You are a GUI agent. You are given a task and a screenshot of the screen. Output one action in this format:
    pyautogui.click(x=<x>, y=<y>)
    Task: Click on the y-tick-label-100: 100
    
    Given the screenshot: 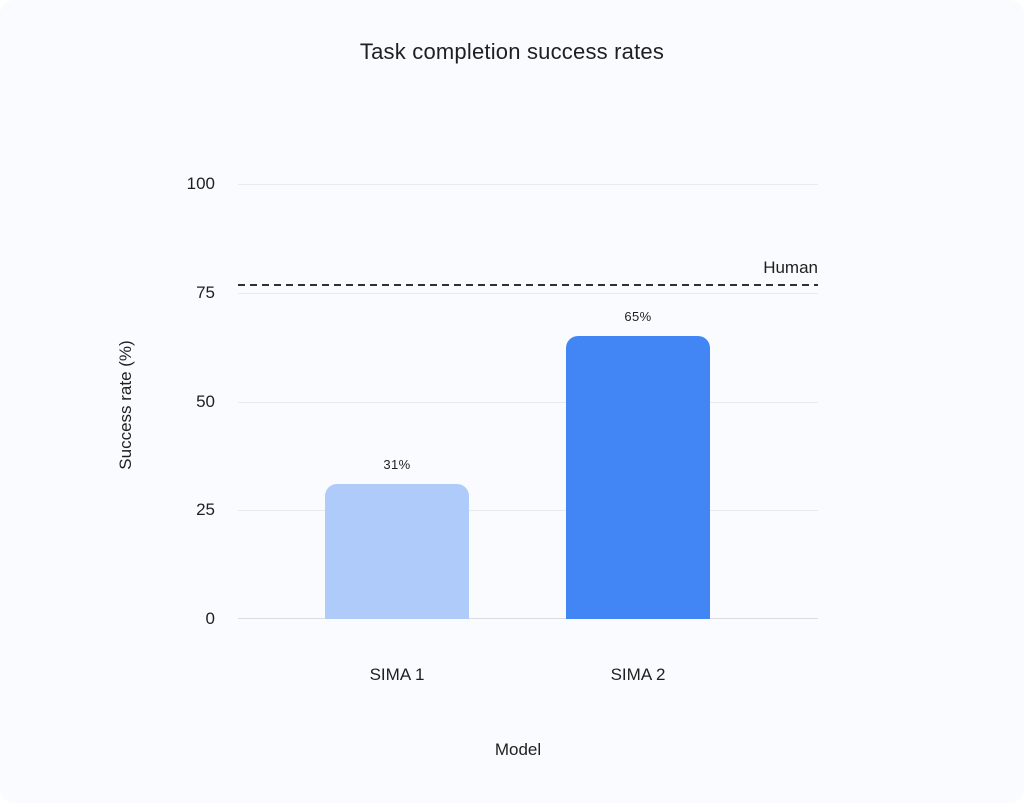 What is the action you would take?
    pyautogui.click(x=200, y=183)
    